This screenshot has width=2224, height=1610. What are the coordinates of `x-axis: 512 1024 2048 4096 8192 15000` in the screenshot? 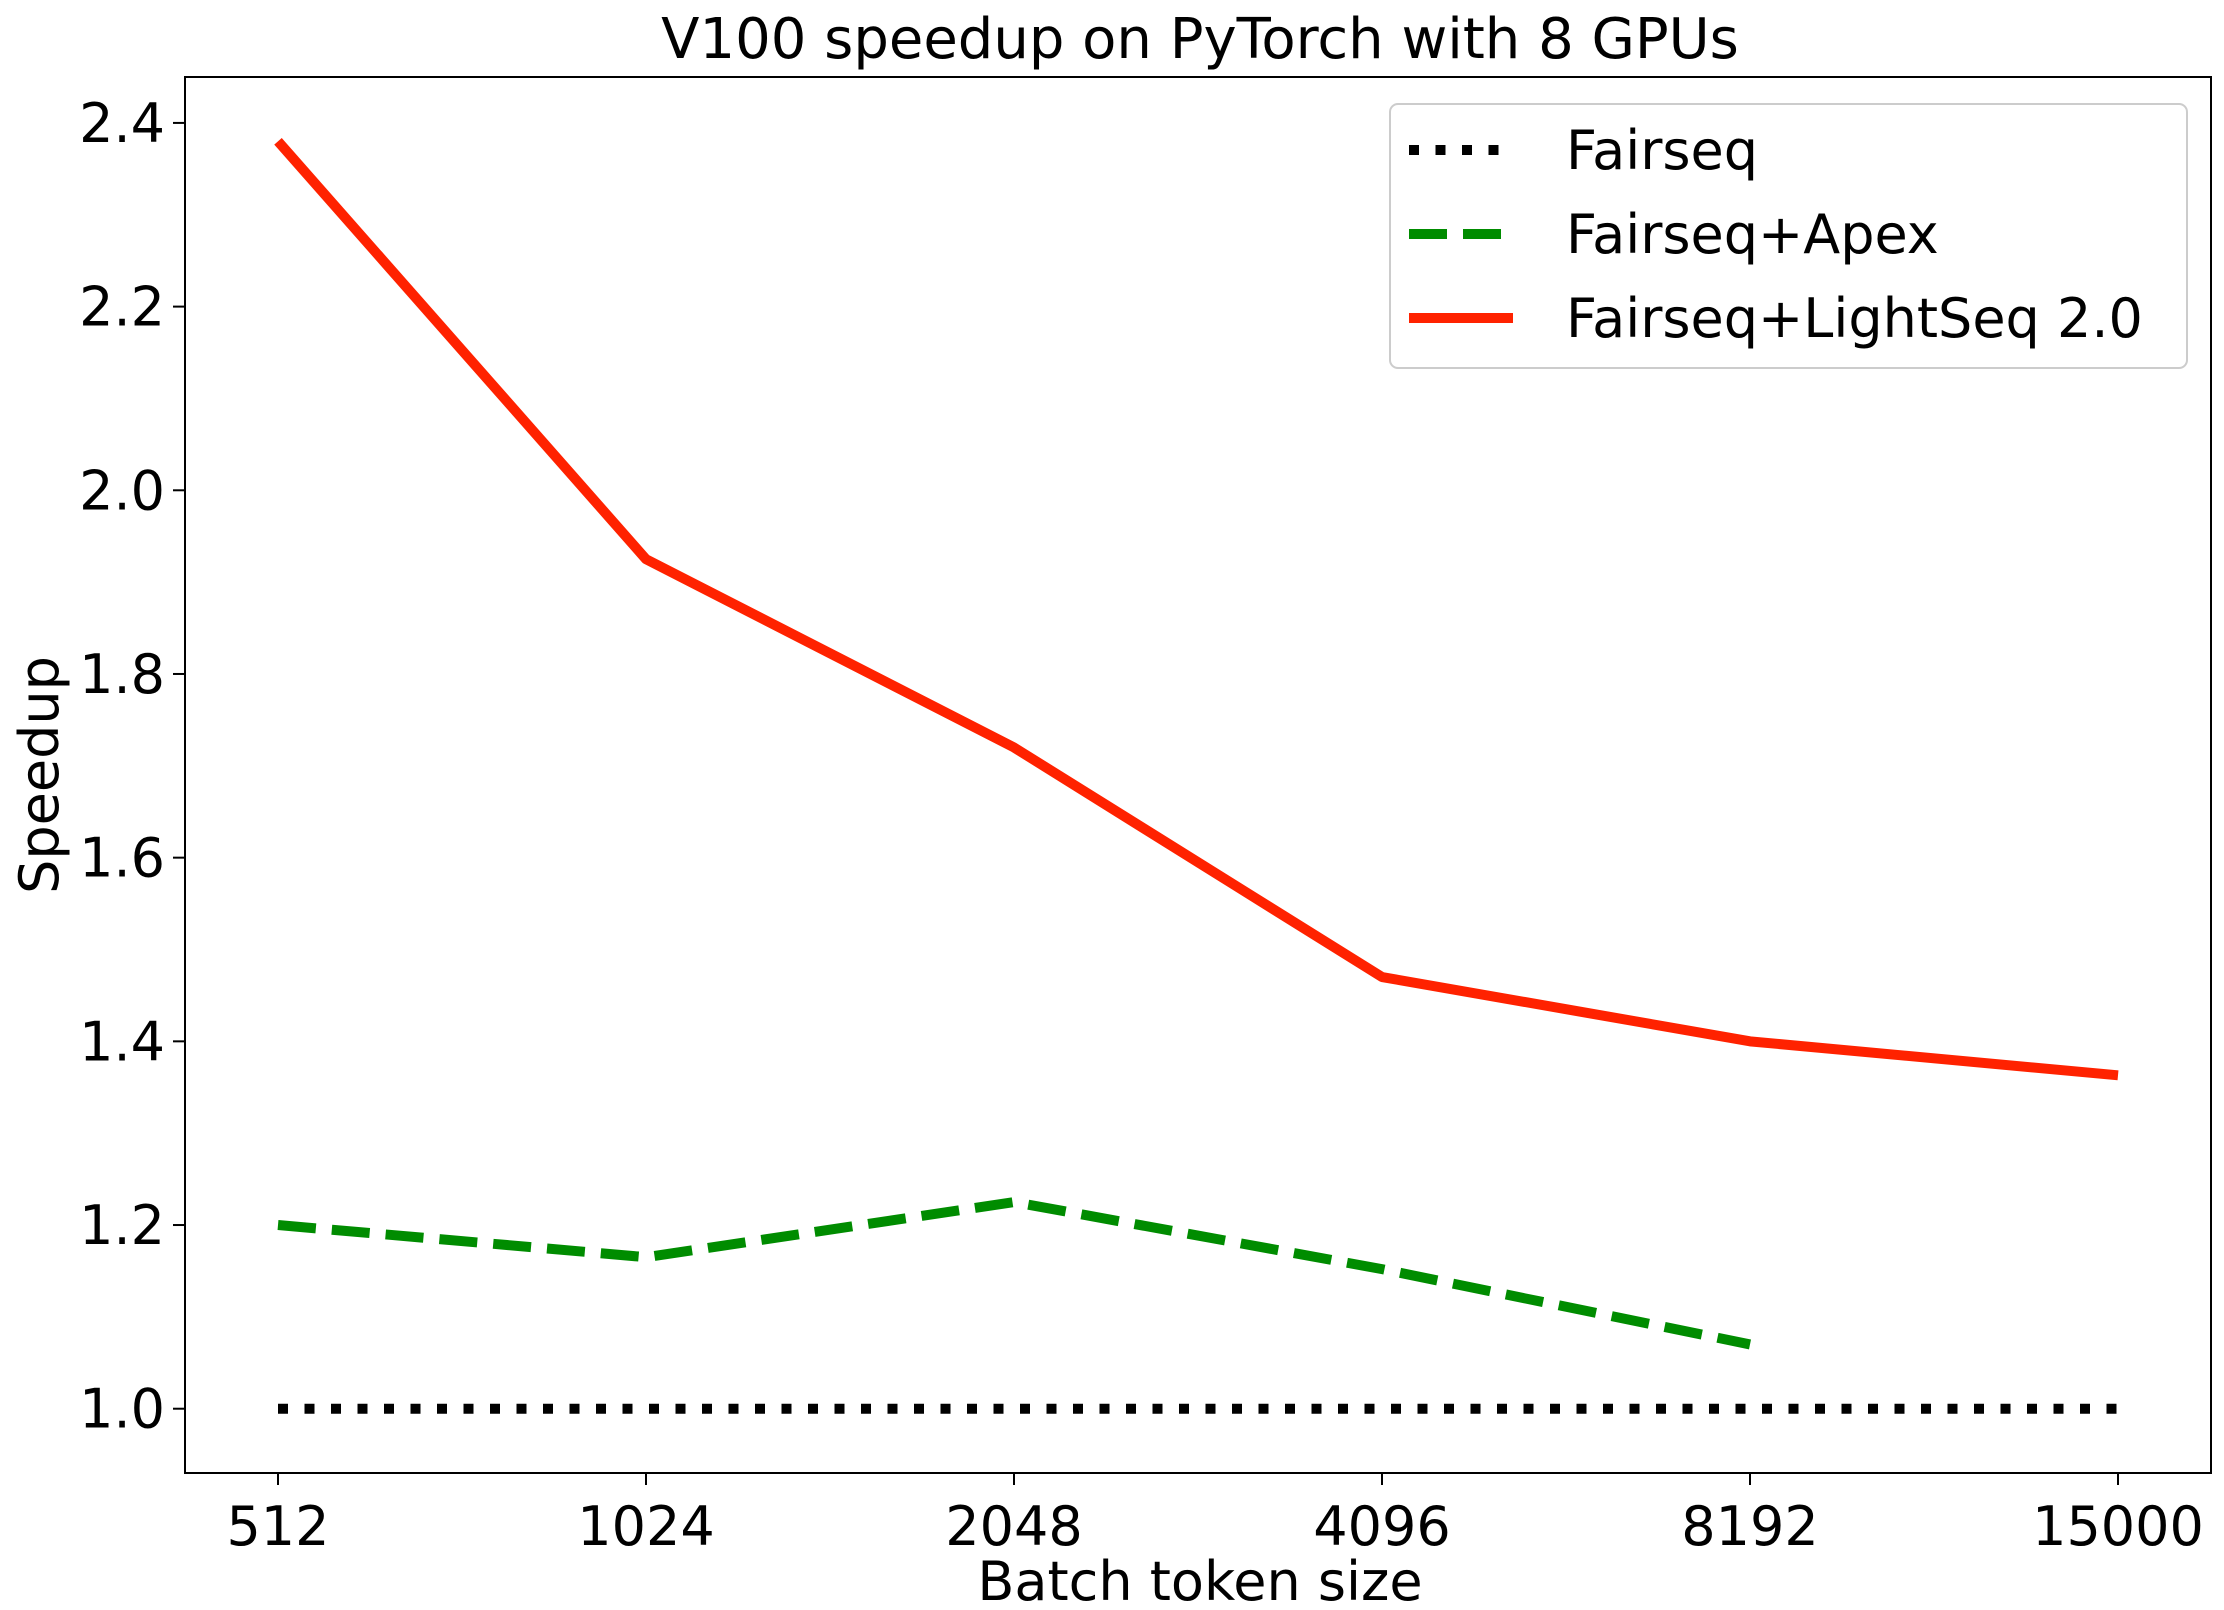 It's located at (1215, 1515).